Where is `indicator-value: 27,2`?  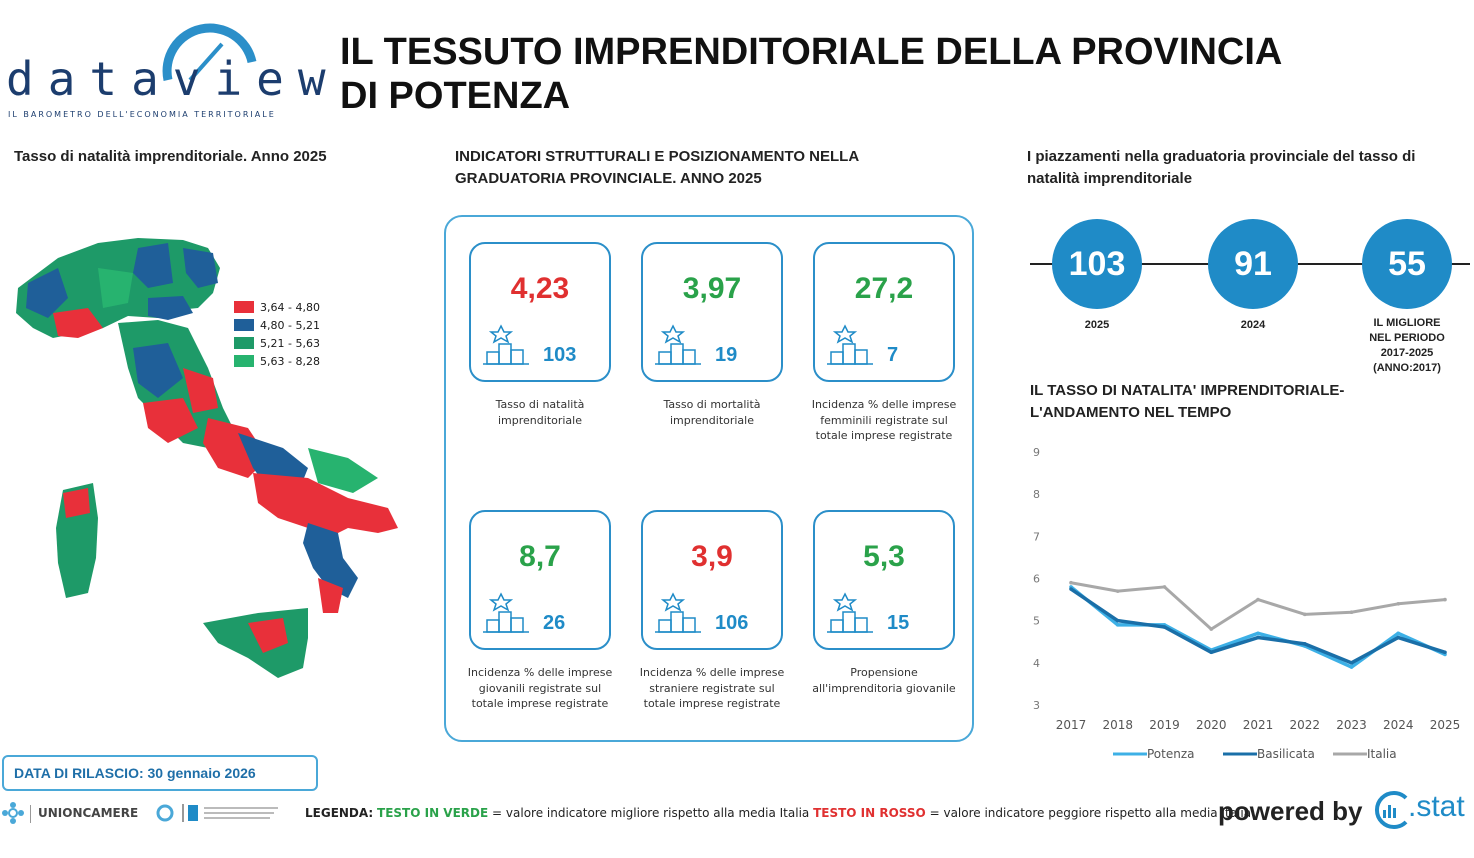 indicator-value: 27,2 is located at coordinates (884, 288).